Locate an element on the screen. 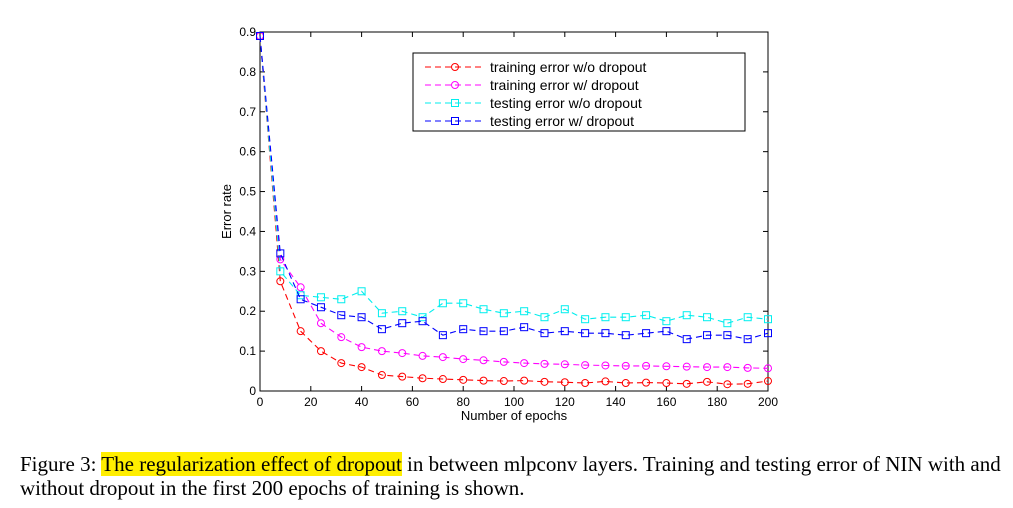 The image size is (1013, 508). legend-entry-0: training error w/o dropout is located at coordinates (568, 67).